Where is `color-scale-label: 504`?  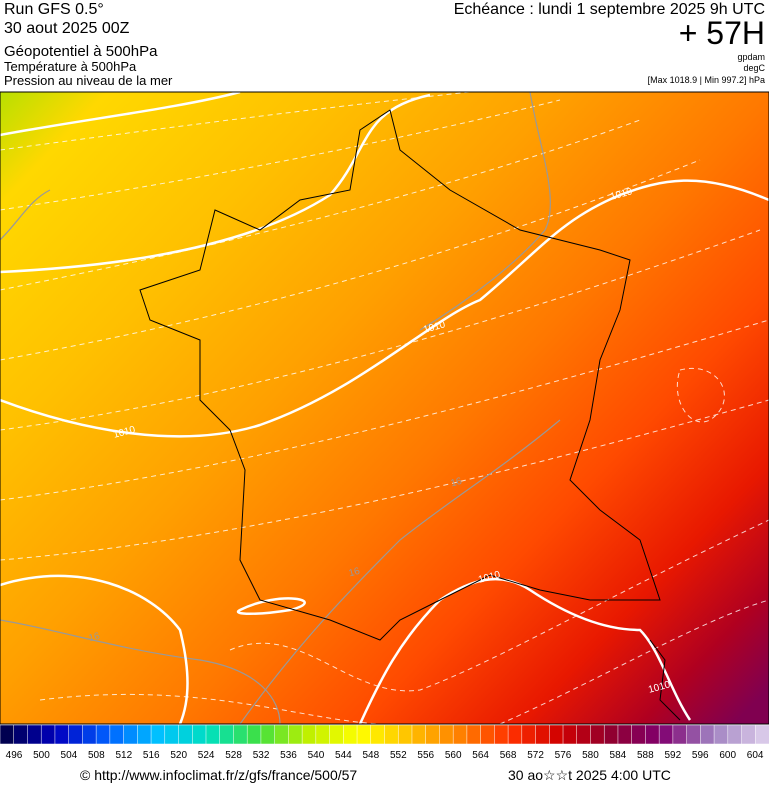
color-scale-label: 504 is located at coordinates (69, 755).